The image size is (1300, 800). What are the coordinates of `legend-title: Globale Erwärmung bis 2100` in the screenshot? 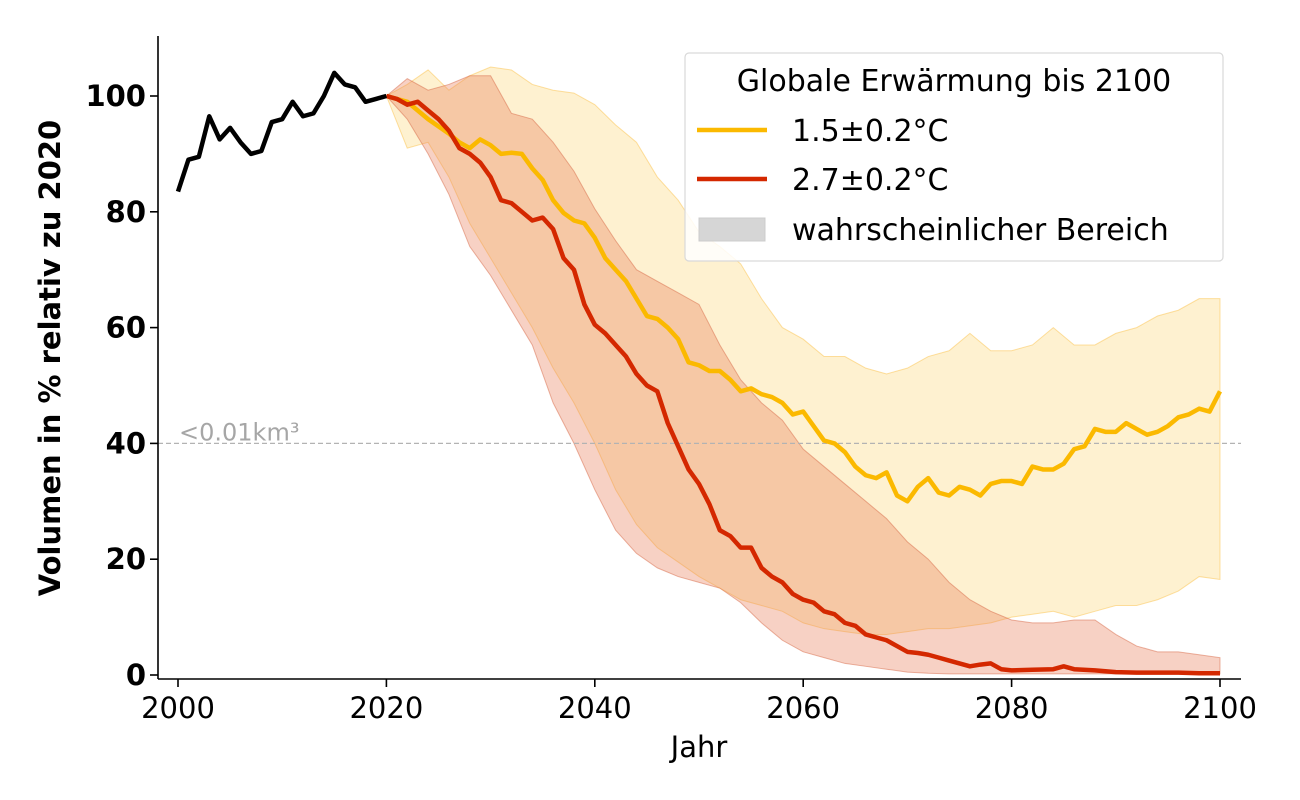 It's located at (954, 81).